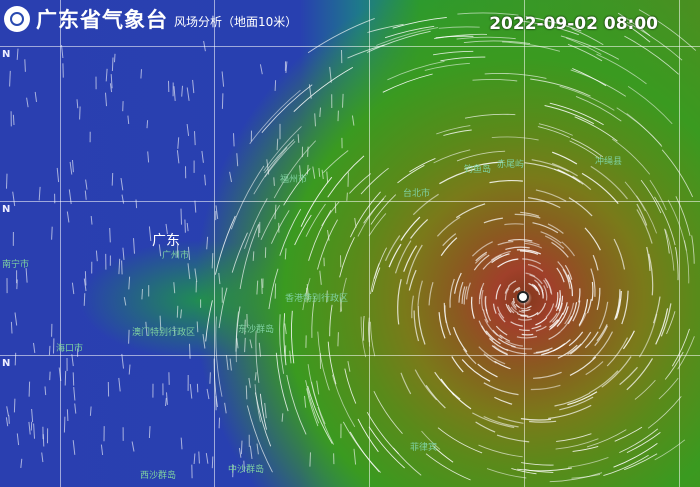 The image size is (700, 487). What do you see at coordinates (158, 476) in the screenshot?
I see `place-label: 西沙群岛` at bounding box center [158, 476].